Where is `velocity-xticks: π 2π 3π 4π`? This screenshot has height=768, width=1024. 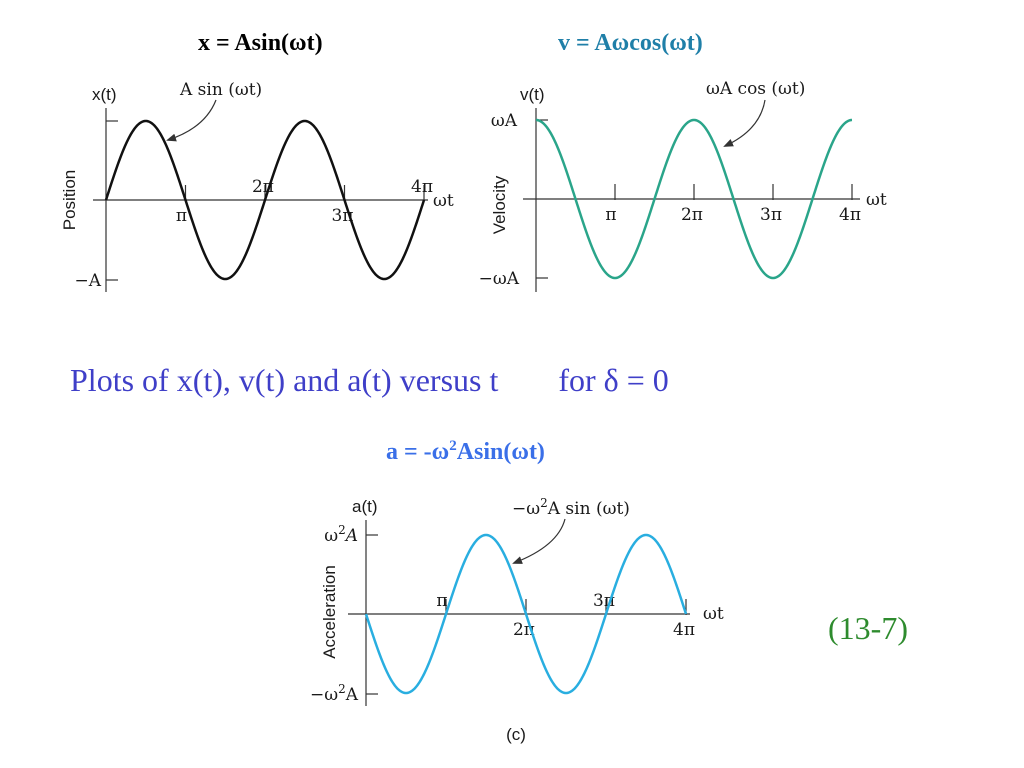 velocity-xticks: π 2π 3π 4π is located at coordinates (733, 204).